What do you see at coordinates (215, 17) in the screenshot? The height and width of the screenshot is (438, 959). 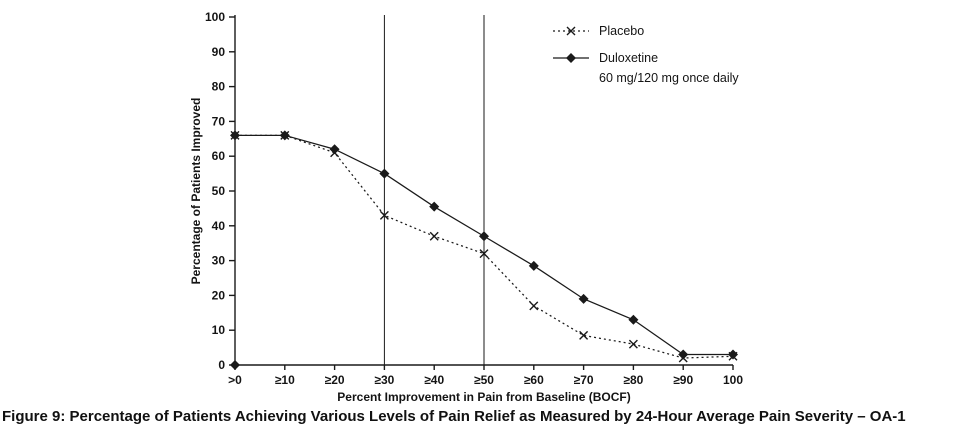 I see `y-tick-label: 100` at bounding box center [215, 17].